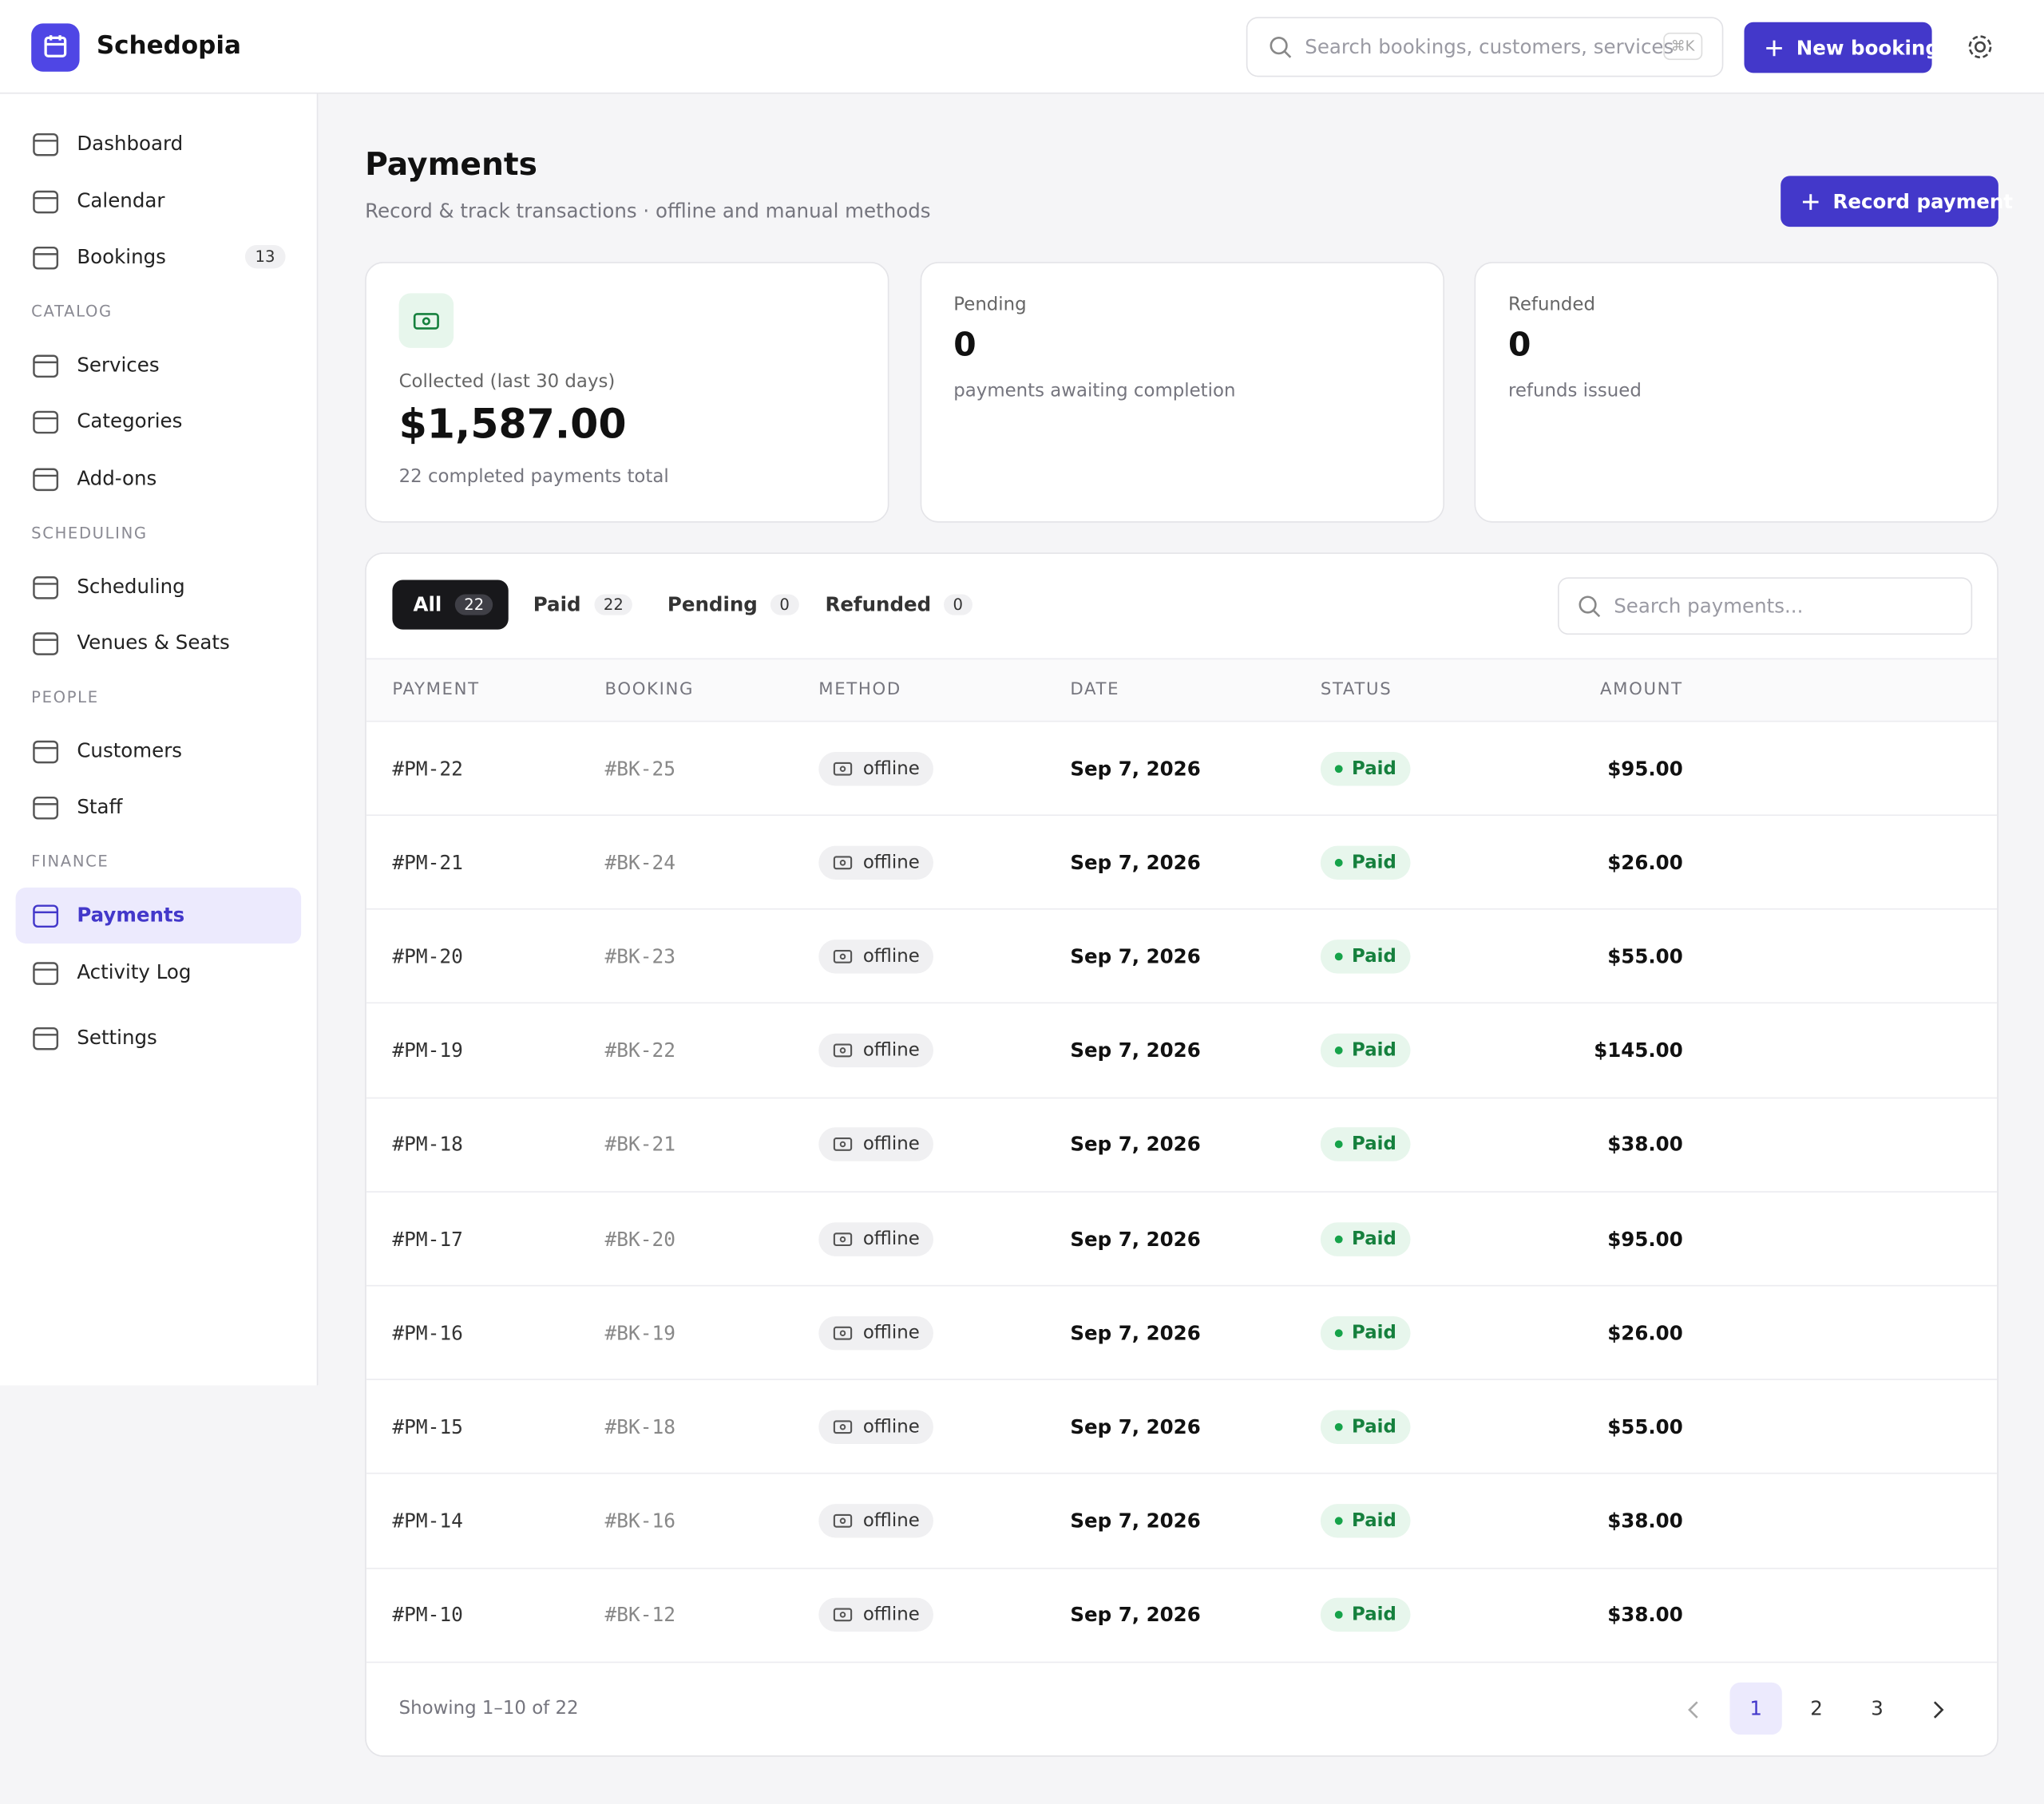  What do you see at coordinates (158, 915) in the screenshot?
I see `nav-item: Payments` at bounding box center [158, 915].